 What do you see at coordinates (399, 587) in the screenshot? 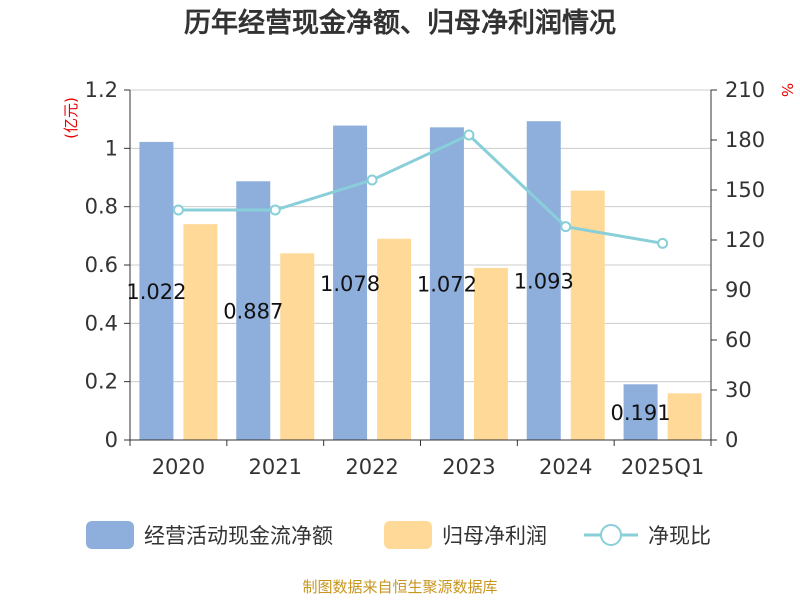
I see `source-note: 制图数据来自恒生聚源数据库` at bounding box center [399, 587].